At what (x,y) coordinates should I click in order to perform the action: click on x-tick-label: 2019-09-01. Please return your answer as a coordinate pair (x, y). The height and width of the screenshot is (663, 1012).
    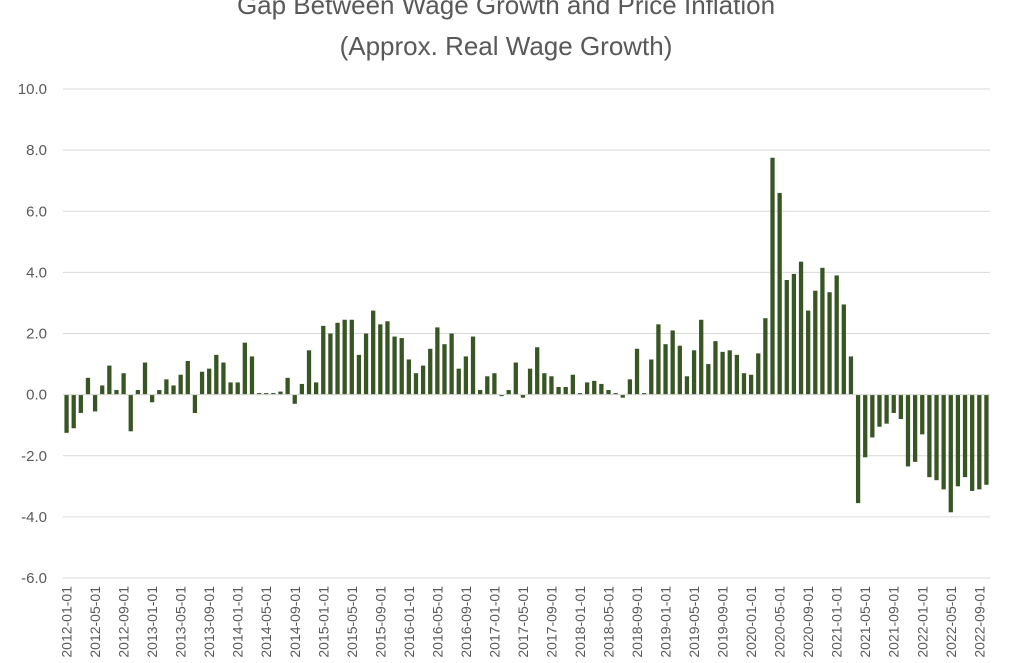
    Looking at the image, I should click on (723, 622).